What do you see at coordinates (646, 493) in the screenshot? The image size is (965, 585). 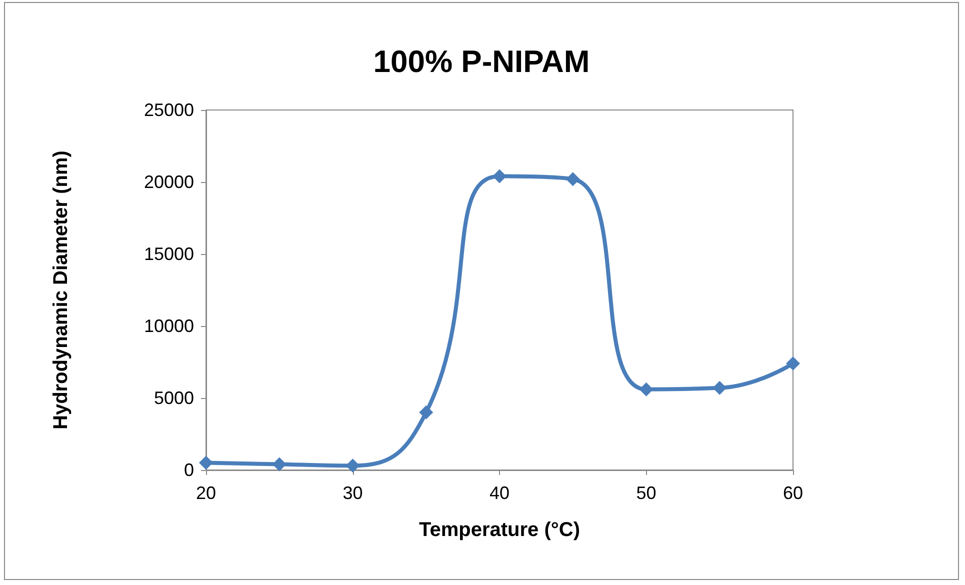 I see `x-tick-label: 50` at bounding box center [646, 493].